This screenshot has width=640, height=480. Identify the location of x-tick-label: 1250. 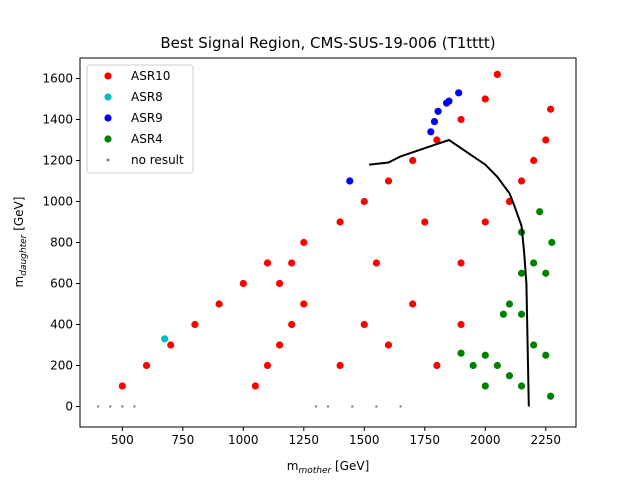
(304, 440).